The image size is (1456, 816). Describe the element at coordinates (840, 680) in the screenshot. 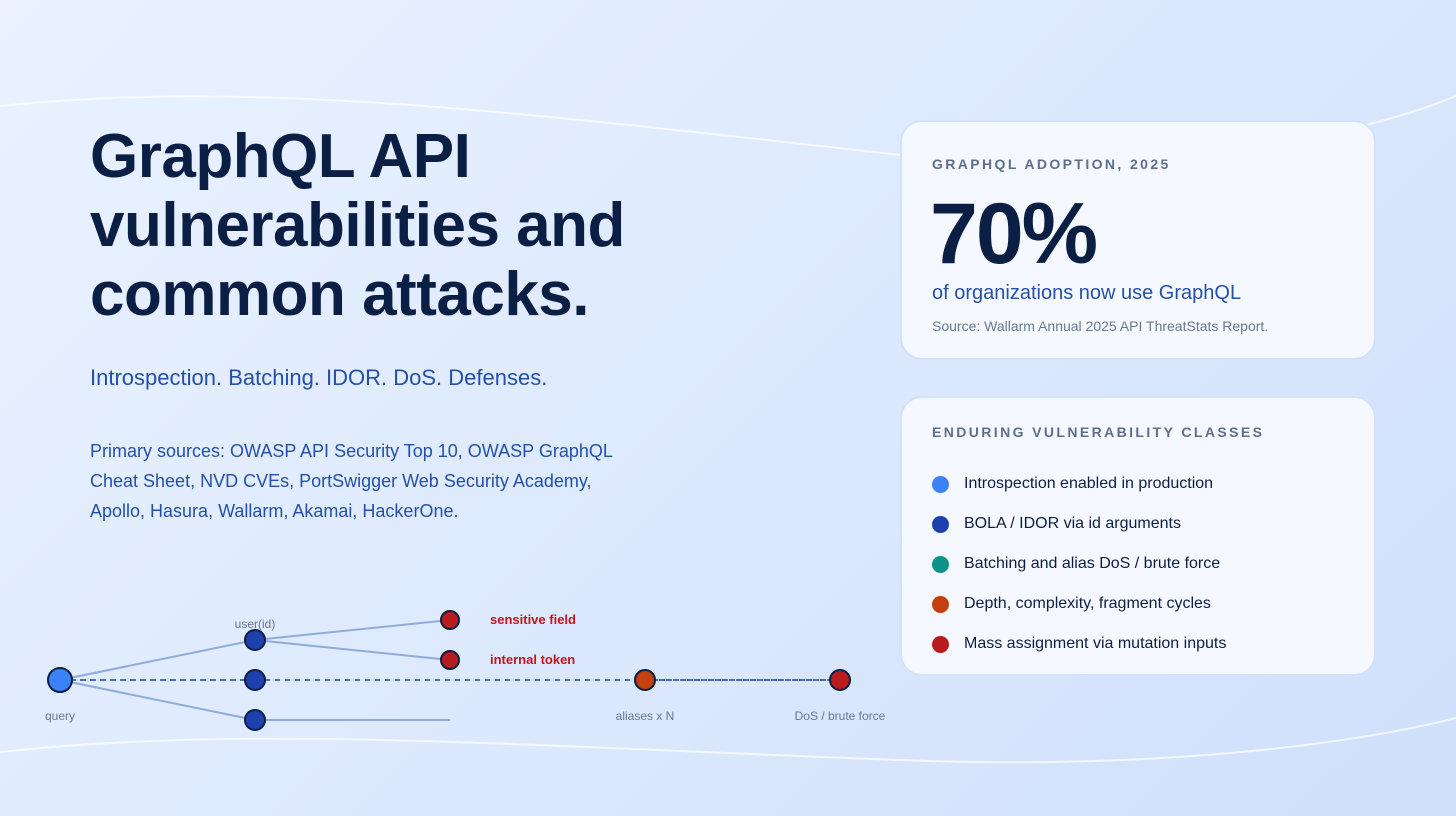

I see `dos-node` at that location.